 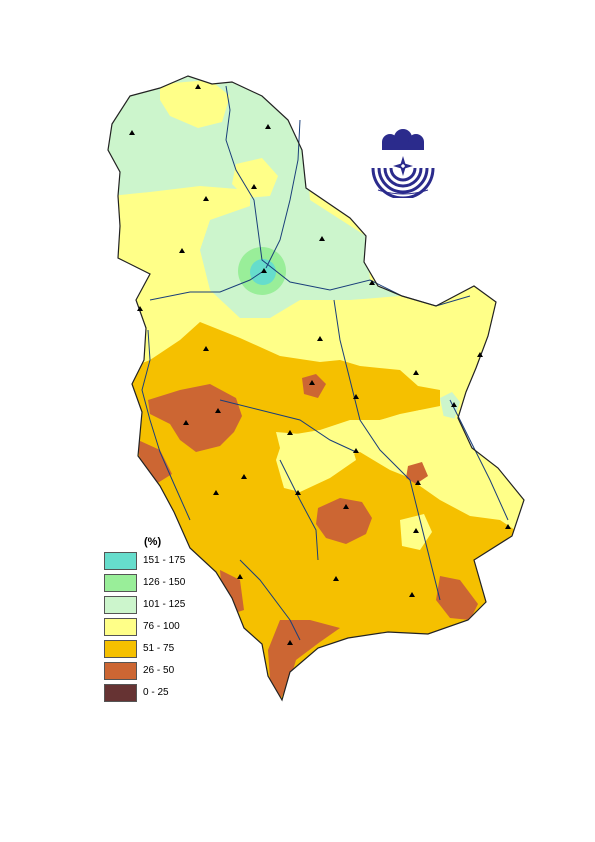 What do you see at coordinates (450, 406) in the screenshot?
I see `zone-101-125-east-patch` at bounding box center [450, 406].